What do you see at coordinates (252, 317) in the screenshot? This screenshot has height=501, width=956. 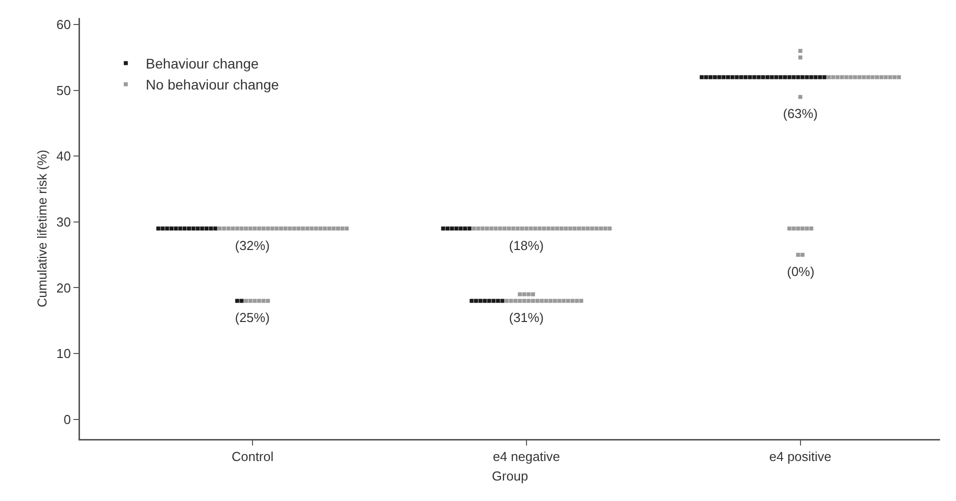 I see `annotation: (25%)` at bounding box center [252, 317].